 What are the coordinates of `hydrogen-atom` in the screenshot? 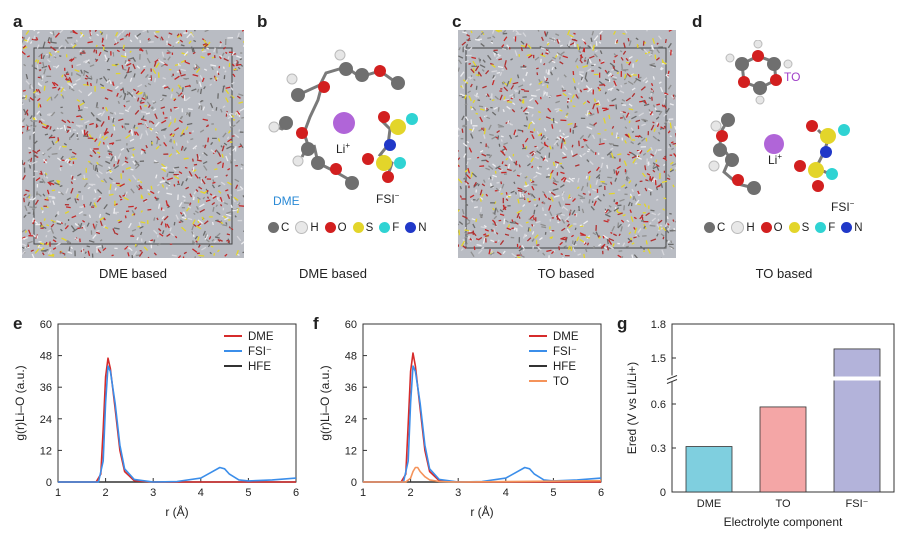 It's located at (716, 126).